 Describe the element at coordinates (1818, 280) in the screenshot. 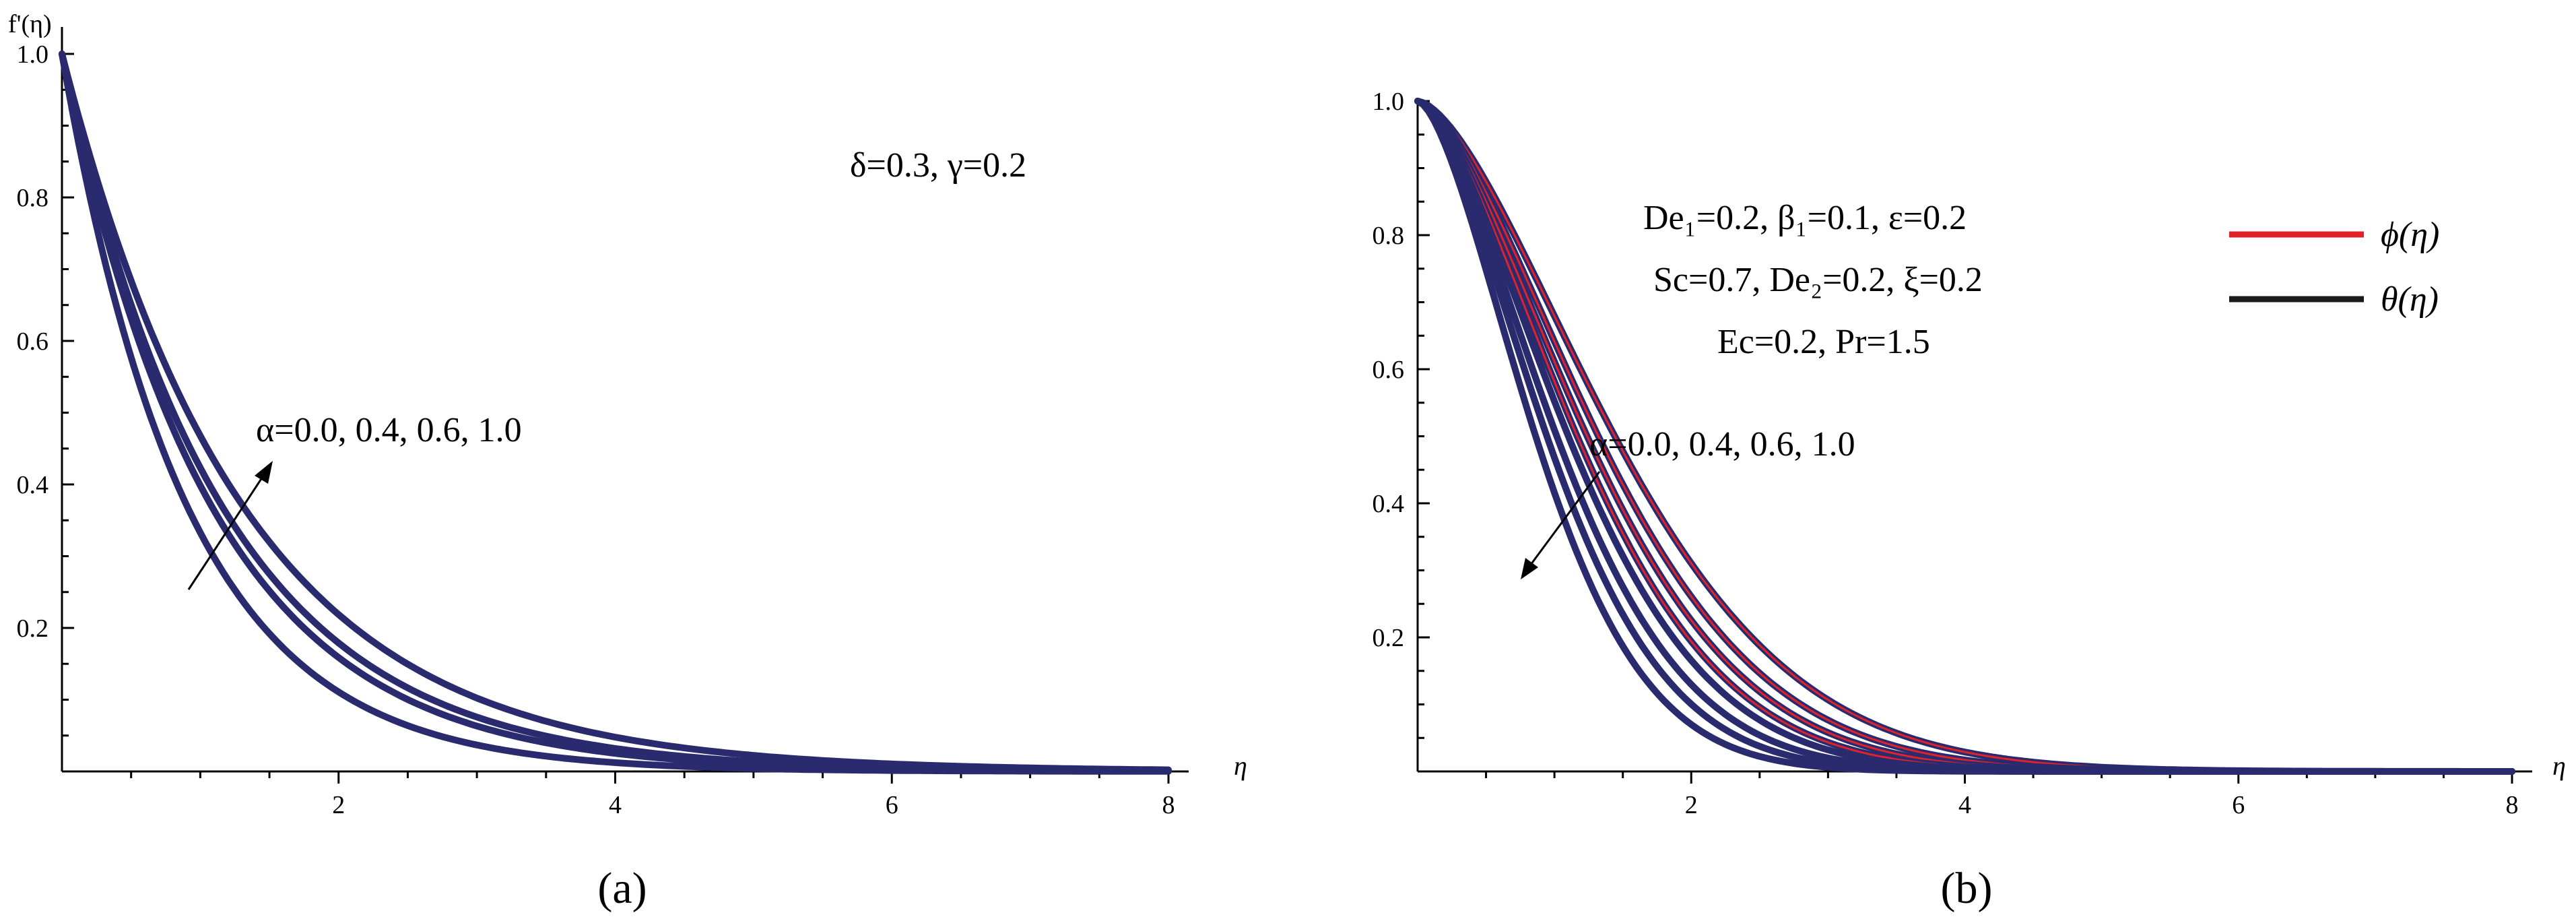

I see `param-line-2-b: Sc=0.7, De₂=0.2, ξ=0.2` at that location.